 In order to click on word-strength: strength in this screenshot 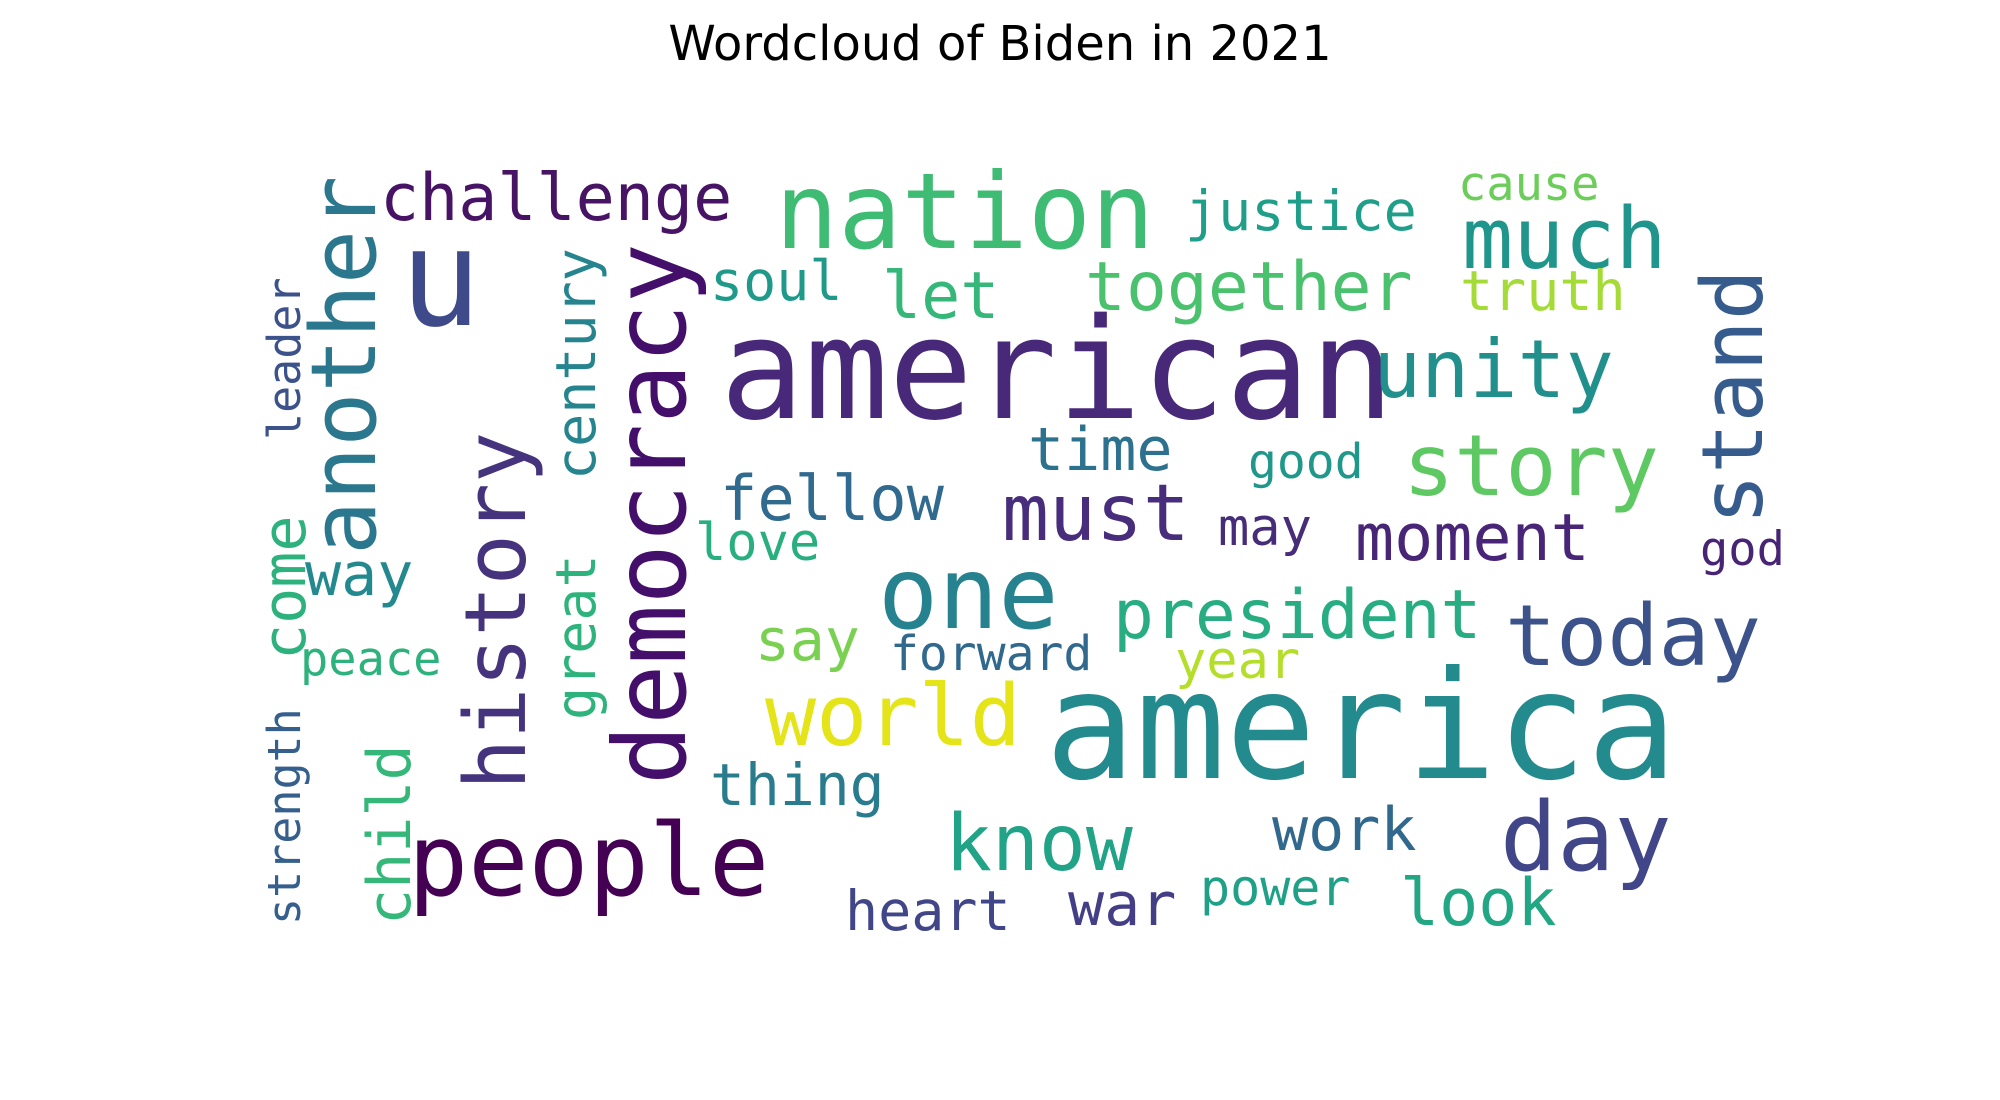, I will do `click(284, 816)`.